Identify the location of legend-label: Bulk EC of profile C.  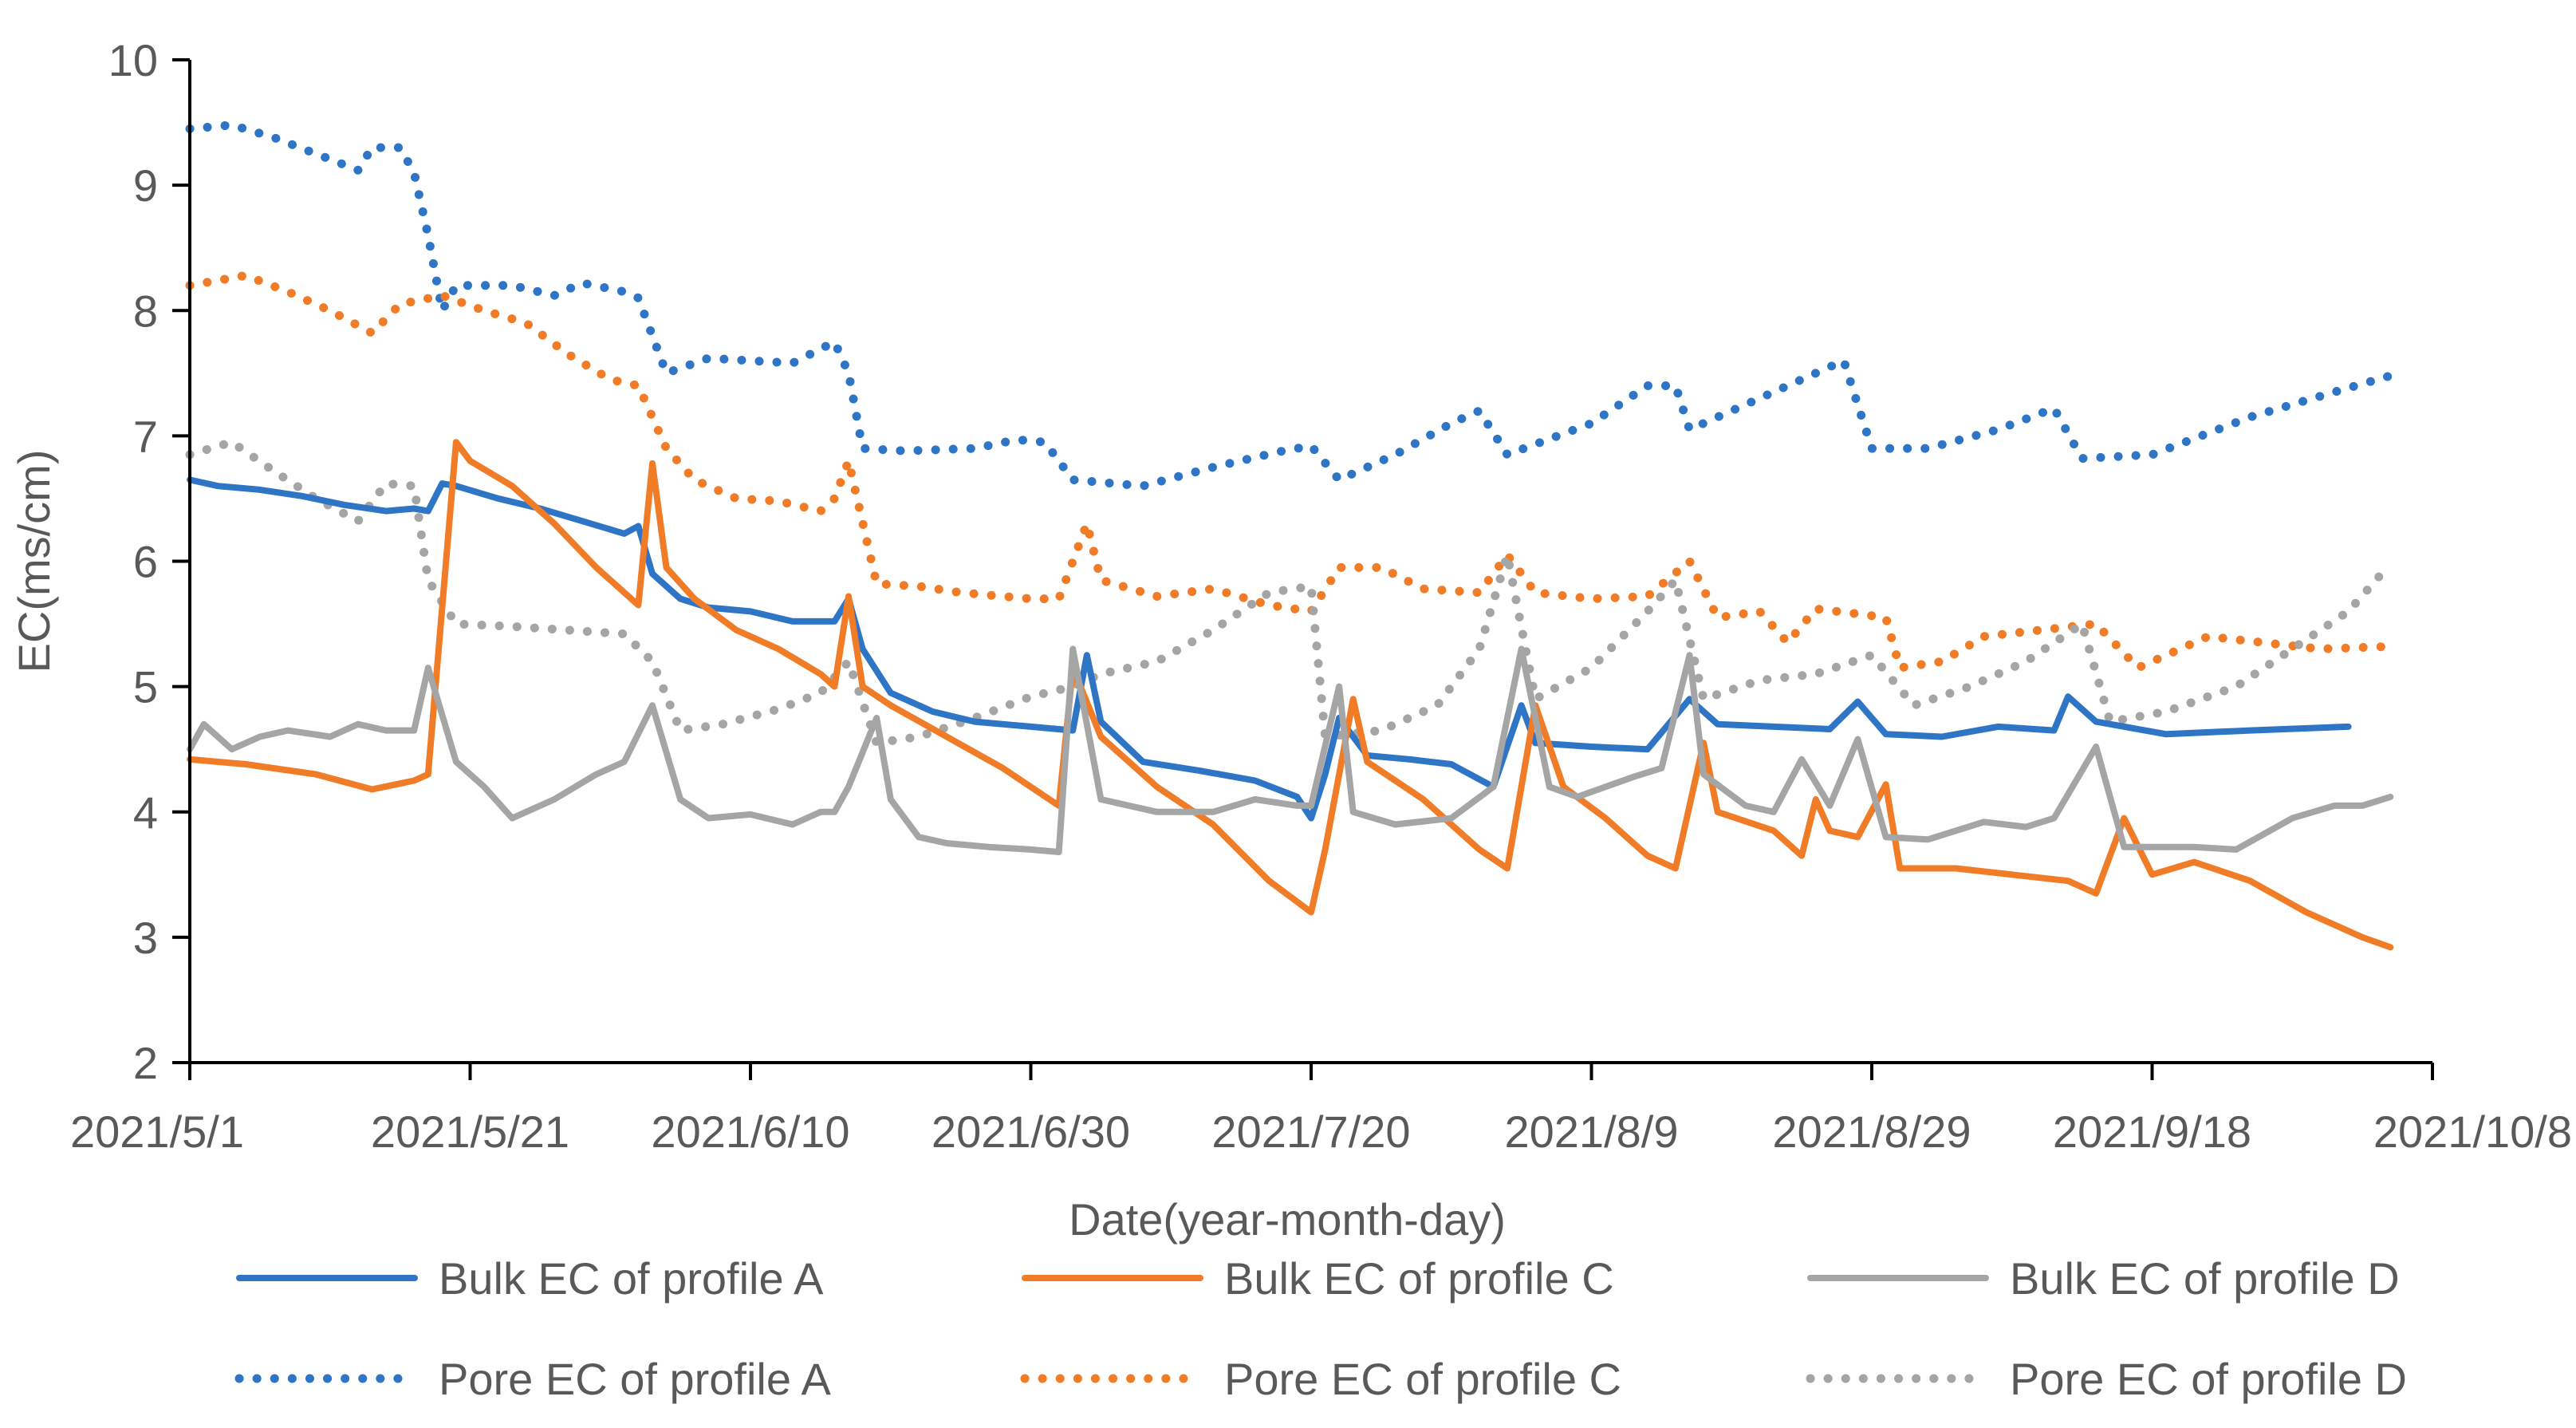
(1419, 1278).